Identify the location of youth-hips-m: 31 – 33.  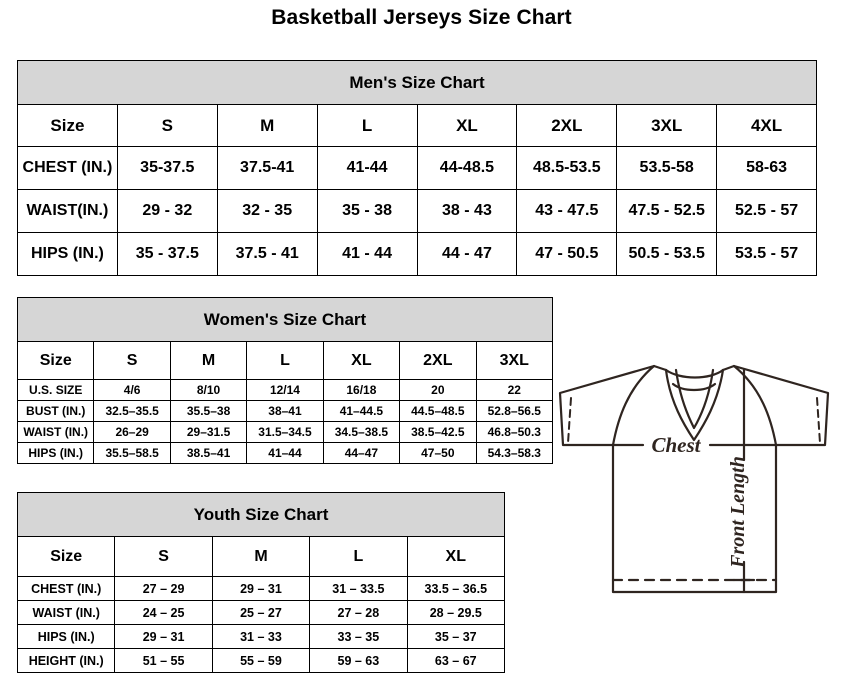
(261, 636).